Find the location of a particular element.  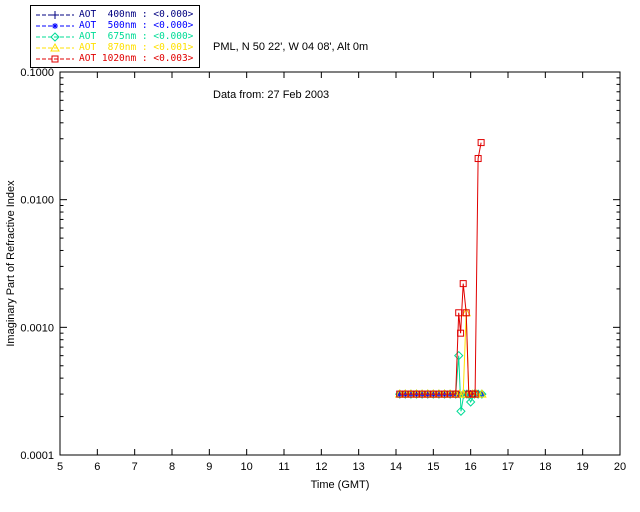

x-tick-label: 14 is located at coordinates (396, 467).